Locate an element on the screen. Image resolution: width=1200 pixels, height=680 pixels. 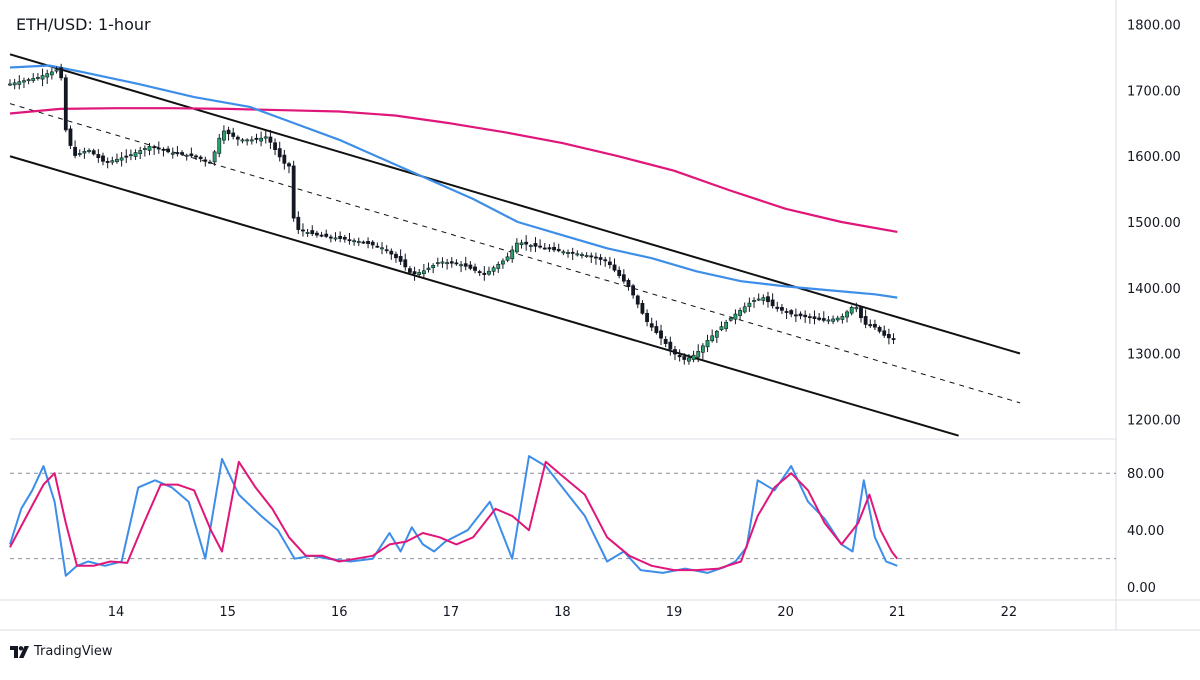
oscillator-k-line is located at coordinates (453, 516).